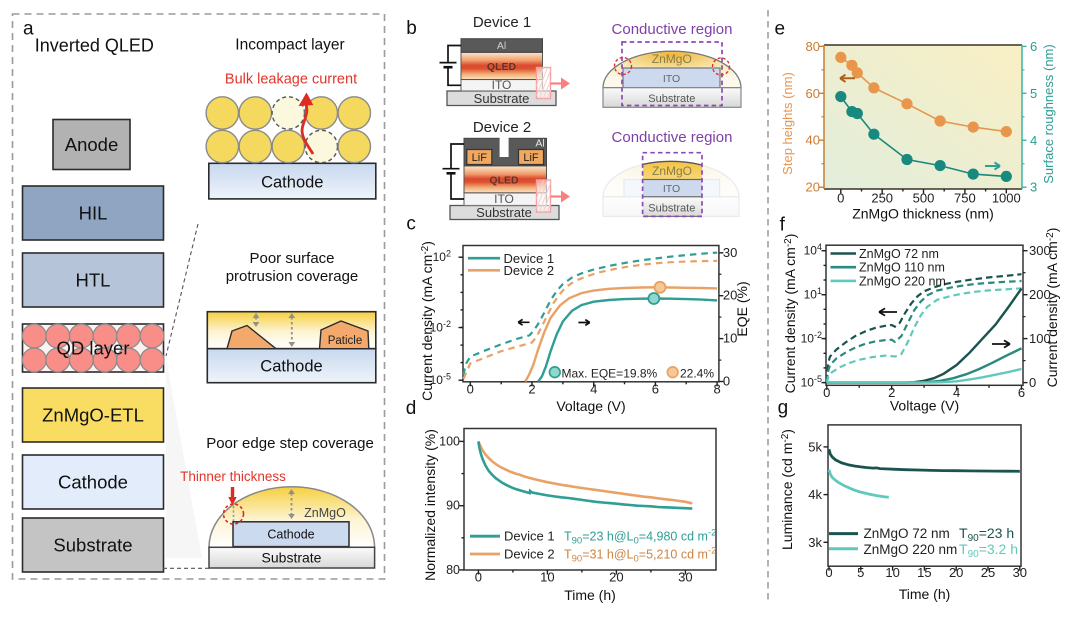 Image resolution: width=1080 pixels, height=621 pixels. I want to click on svg-text: HTL, so click(93, 280).